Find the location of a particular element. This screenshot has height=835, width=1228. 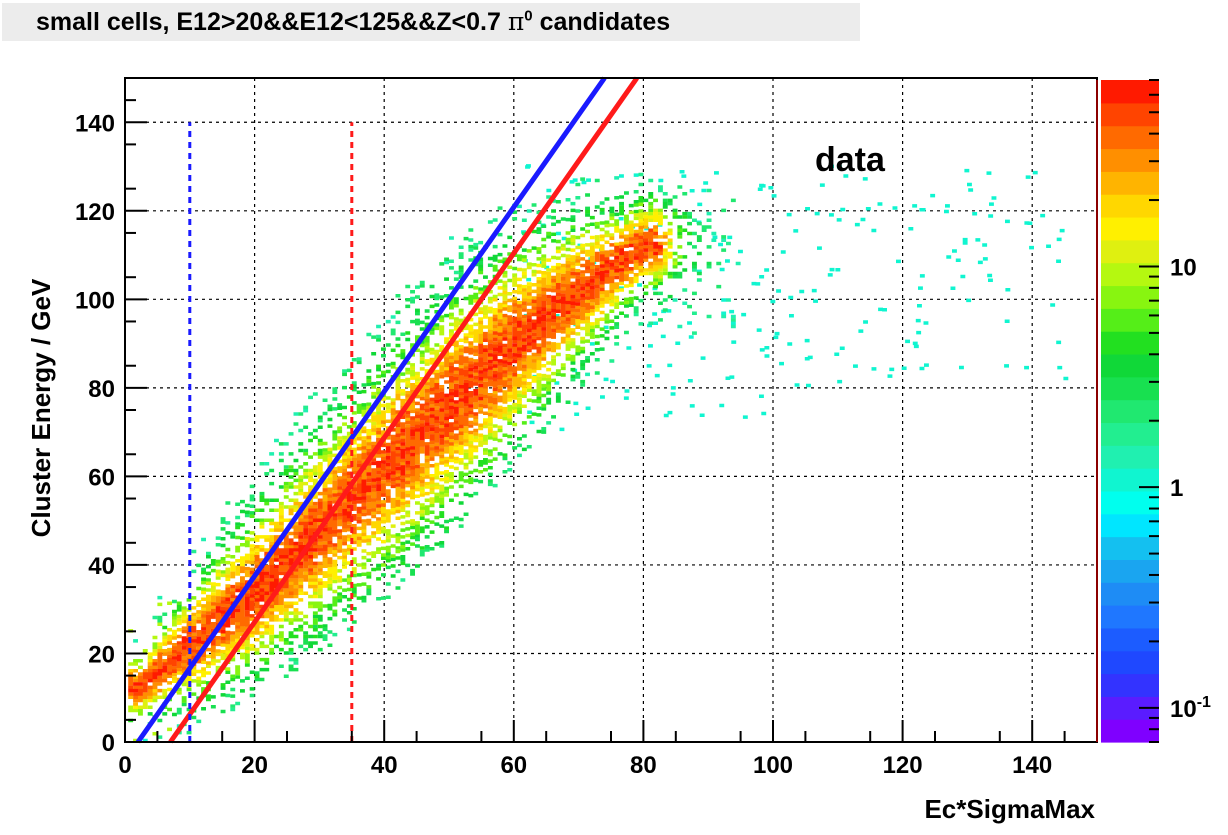

colorbar: 10-1 1 10 is located at coordinates (1153, 411).